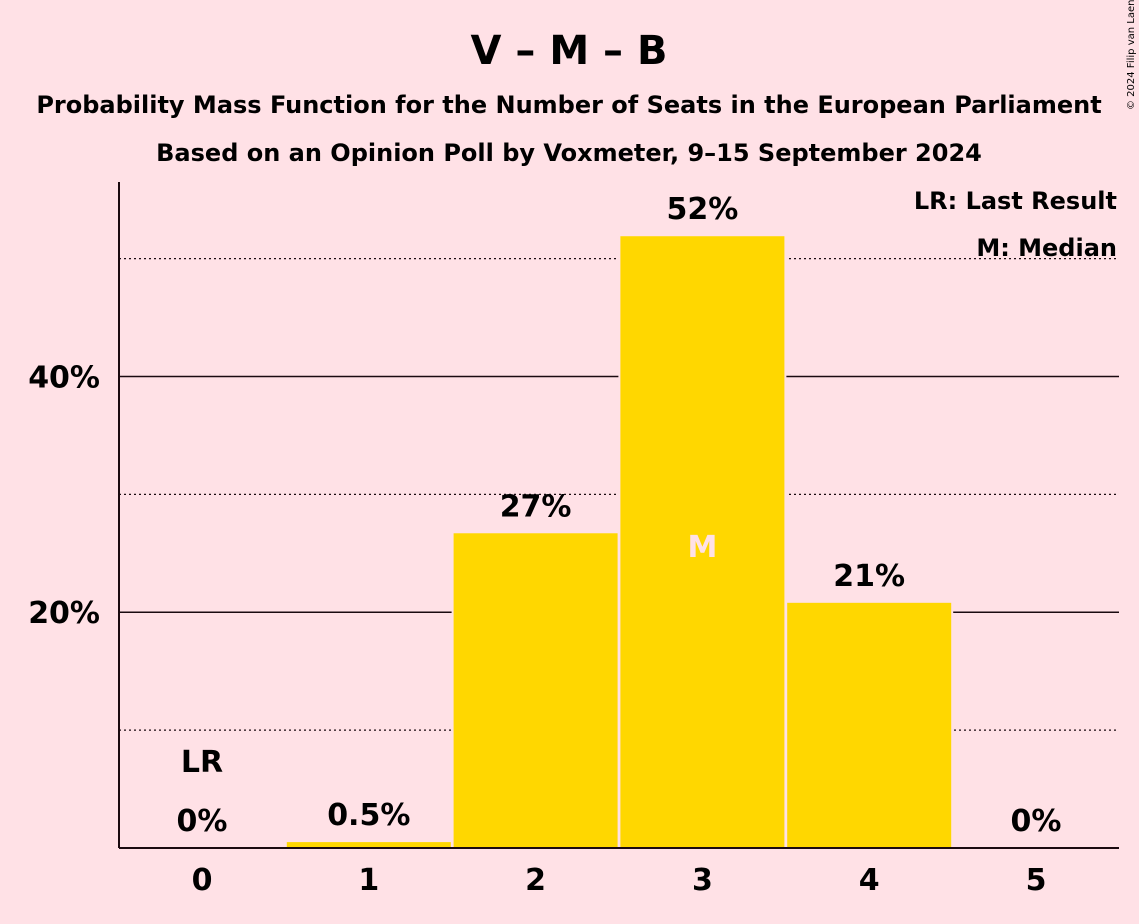 The image size is (1139, 924). What do you see at coordinates (202, 880) in the screenshot?
I see `x-tick-label: 0` at bounding box center [202, 880].